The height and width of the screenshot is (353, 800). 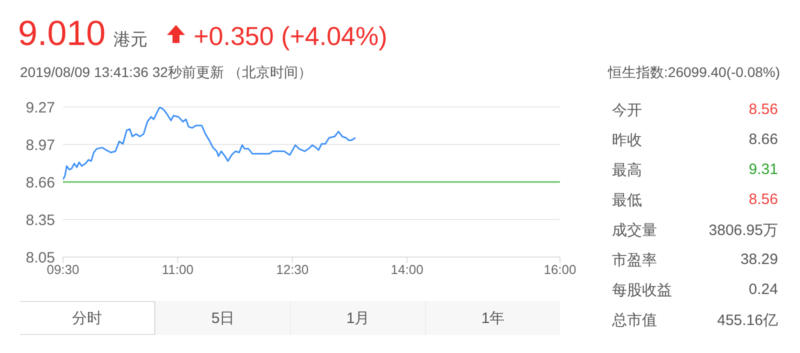 I want to click on text: 9.31, so click(x=763, y=170).